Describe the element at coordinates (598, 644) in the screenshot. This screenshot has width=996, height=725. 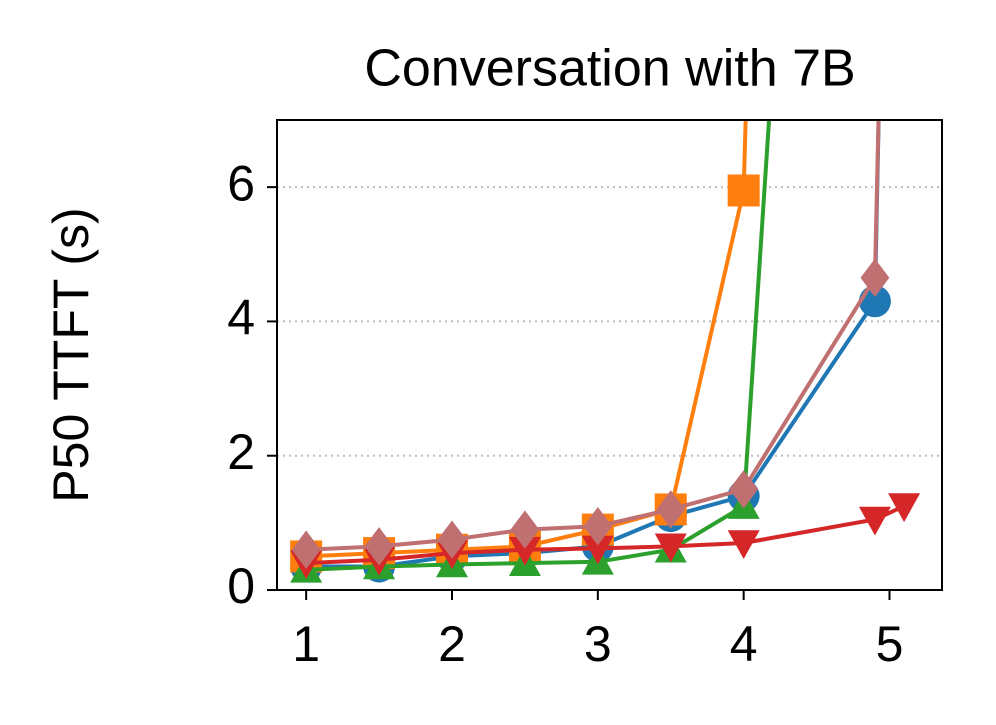
I see `x-tick-label: 3` at that location.